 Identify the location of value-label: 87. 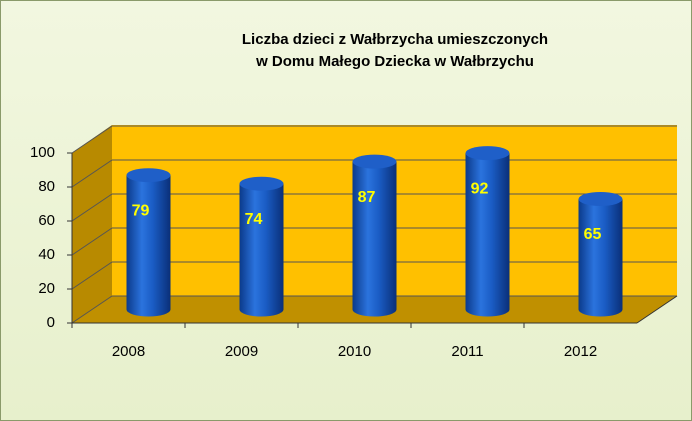
(367, 197).